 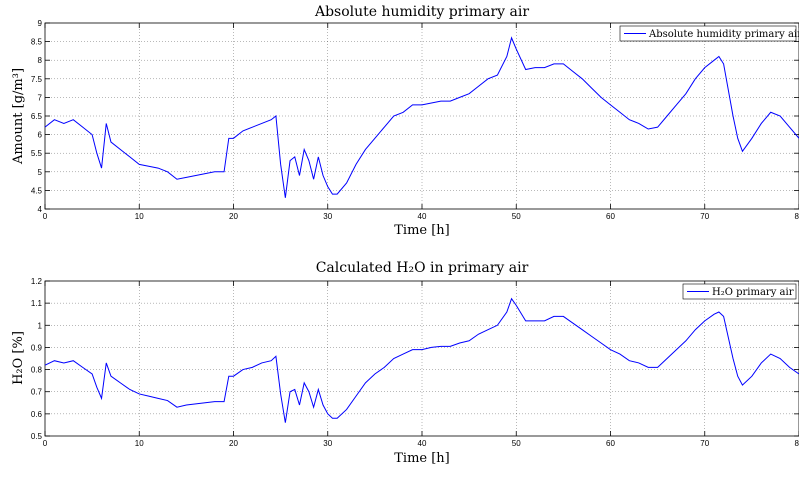 I want to click on y-tick-label: 0.5, so click(x=37, y=436).